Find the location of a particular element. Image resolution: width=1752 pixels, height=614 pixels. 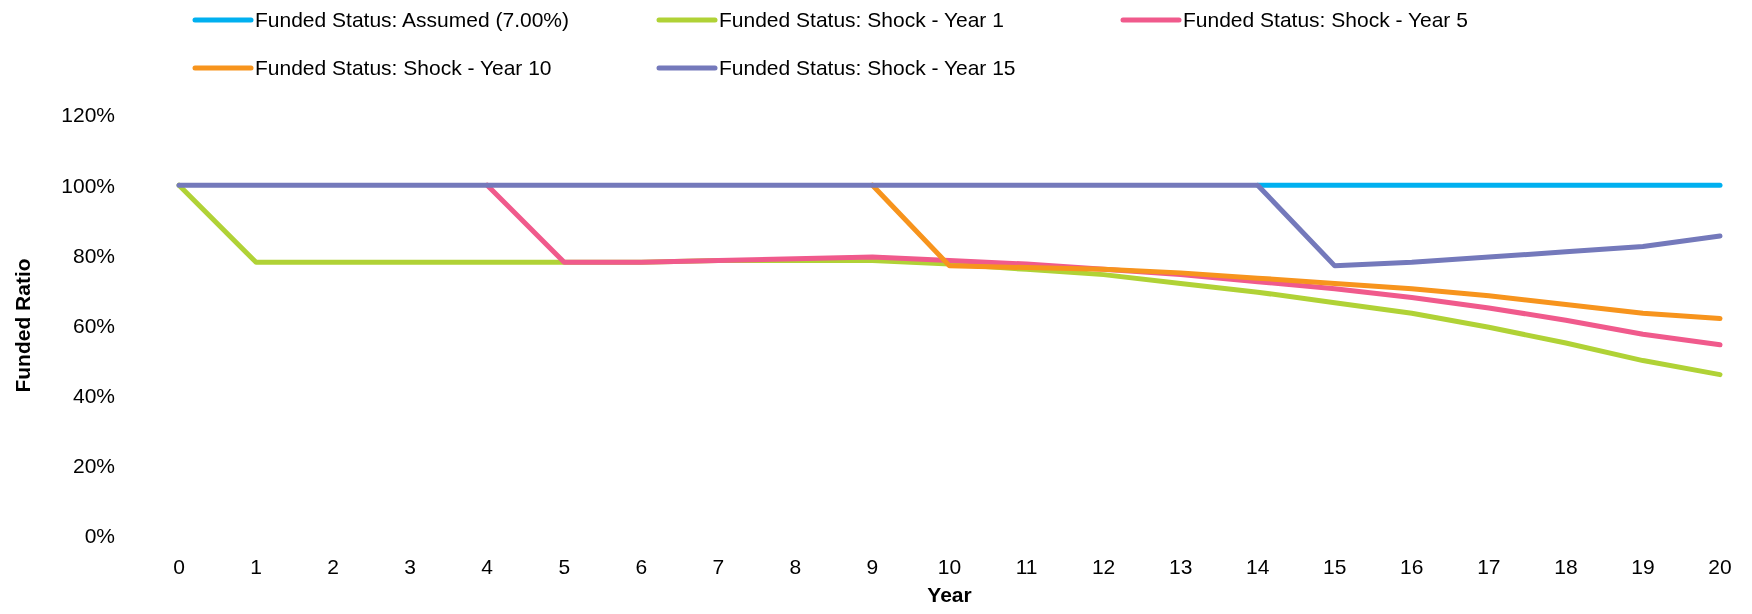

x-tick-label: 11 is located at coordinates (1026, 567).